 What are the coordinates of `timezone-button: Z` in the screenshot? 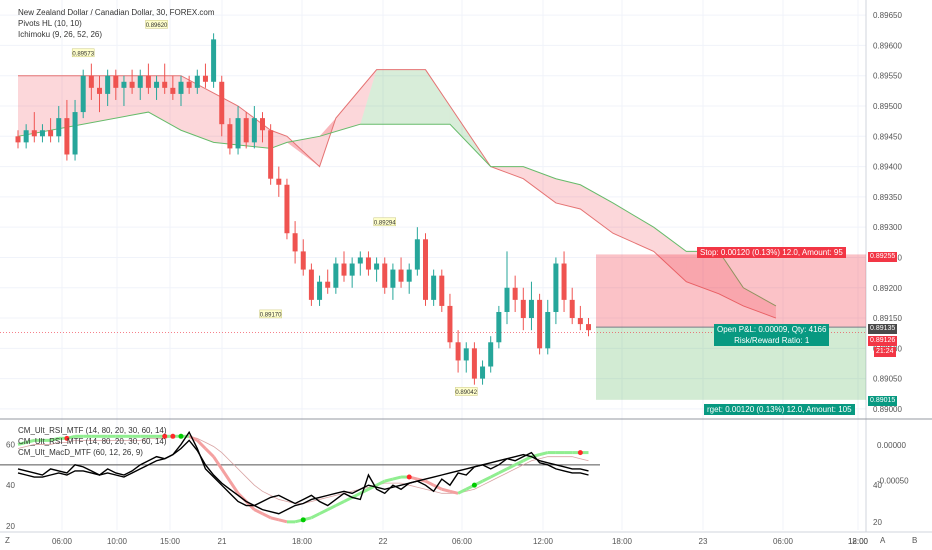 It's located at (7, 540).